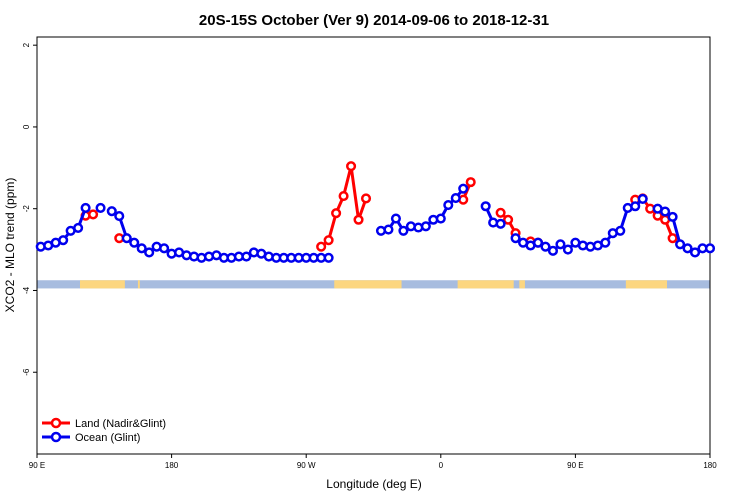  Describe the element at coordinates (26, 126) in the screenshot. I see `y-tick-label: 0` at that location.